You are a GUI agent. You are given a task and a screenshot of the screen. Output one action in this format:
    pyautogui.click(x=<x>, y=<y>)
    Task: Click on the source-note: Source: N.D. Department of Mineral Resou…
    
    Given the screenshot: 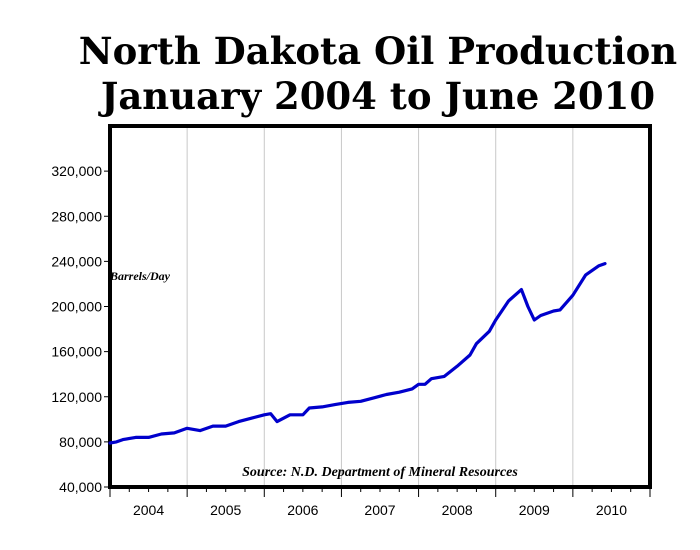 What is the action you would take?
    pyautogui.click(x=380, y=472)
    